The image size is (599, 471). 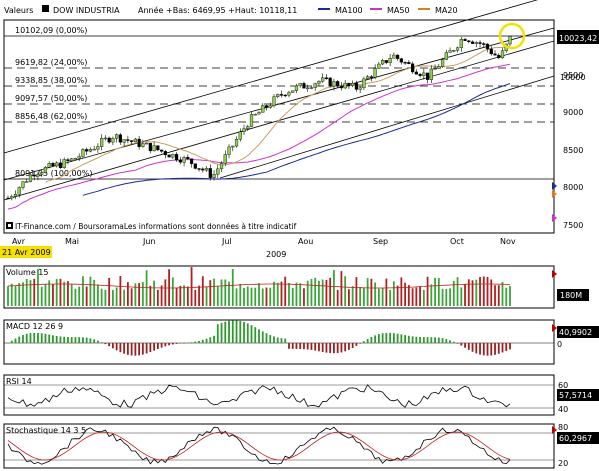 What do you see at coordinates (217, 10) in the screenshot?
I see `range-text: Année +Bas: 6469,95 +Haut: 10118,11` at bounding box center [217, 10].